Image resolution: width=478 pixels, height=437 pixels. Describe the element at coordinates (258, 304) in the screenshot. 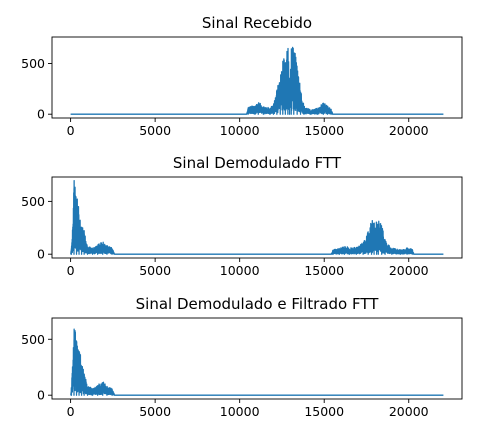

I see `subplot-title: Sinal Demodulado e Filtrado FTT` at that location.